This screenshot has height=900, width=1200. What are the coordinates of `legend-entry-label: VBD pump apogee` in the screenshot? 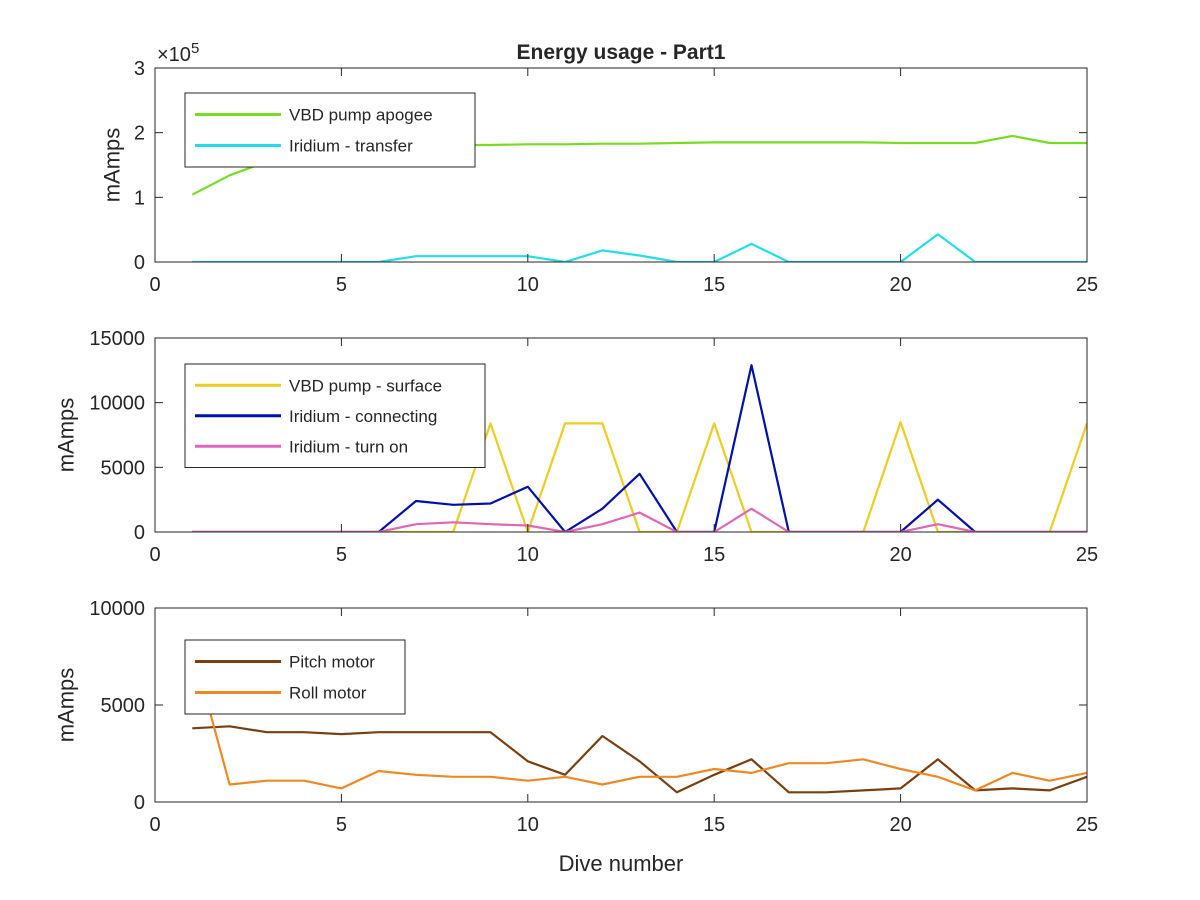 It's located at (361, 115).